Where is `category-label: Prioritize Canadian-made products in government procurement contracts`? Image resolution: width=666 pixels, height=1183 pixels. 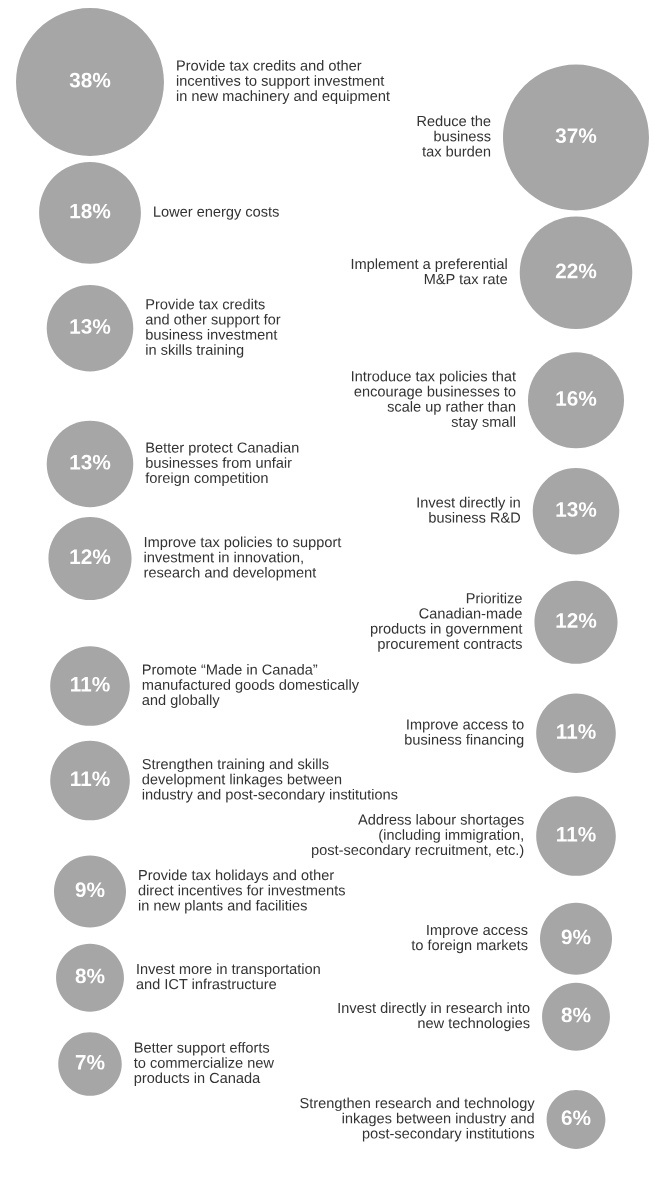
category-label: Prioritize Canadian-made products in government procurement contracts is located at coordinates (446, 622).